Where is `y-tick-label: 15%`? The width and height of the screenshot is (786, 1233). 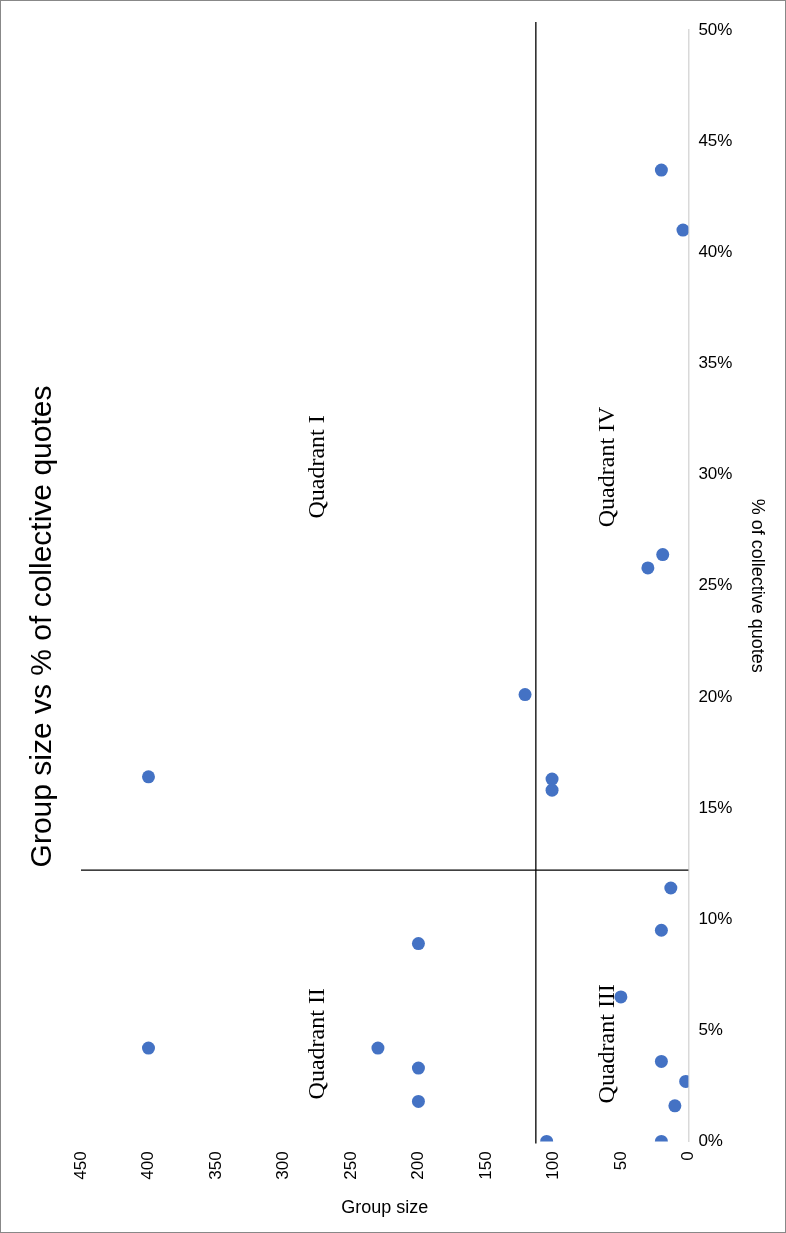 y-tick-label: 15% is located at coordinates (715, 807).